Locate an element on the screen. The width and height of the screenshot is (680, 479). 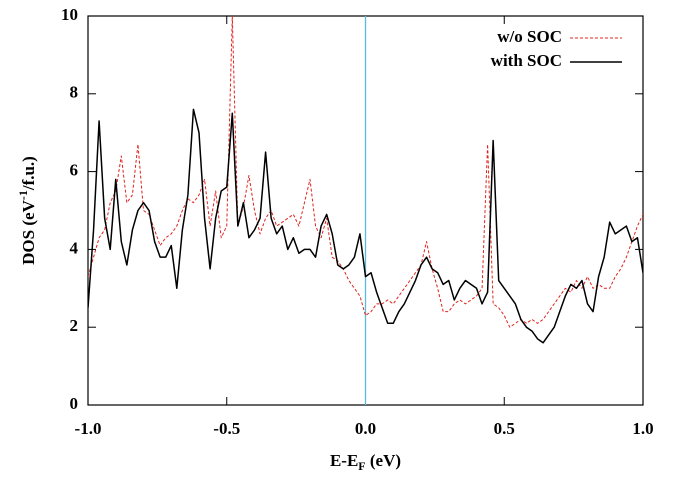
legend-label: w/o SOC is located at coordinates (529, 36).